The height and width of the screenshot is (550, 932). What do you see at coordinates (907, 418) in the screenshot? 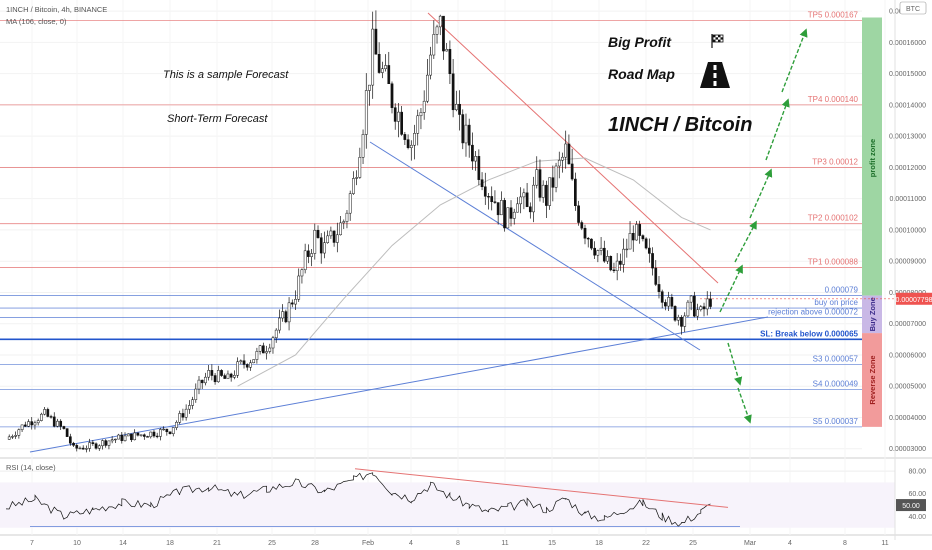
I see `price-tick-label: 0.00004000` at bounding box center [907, 418].